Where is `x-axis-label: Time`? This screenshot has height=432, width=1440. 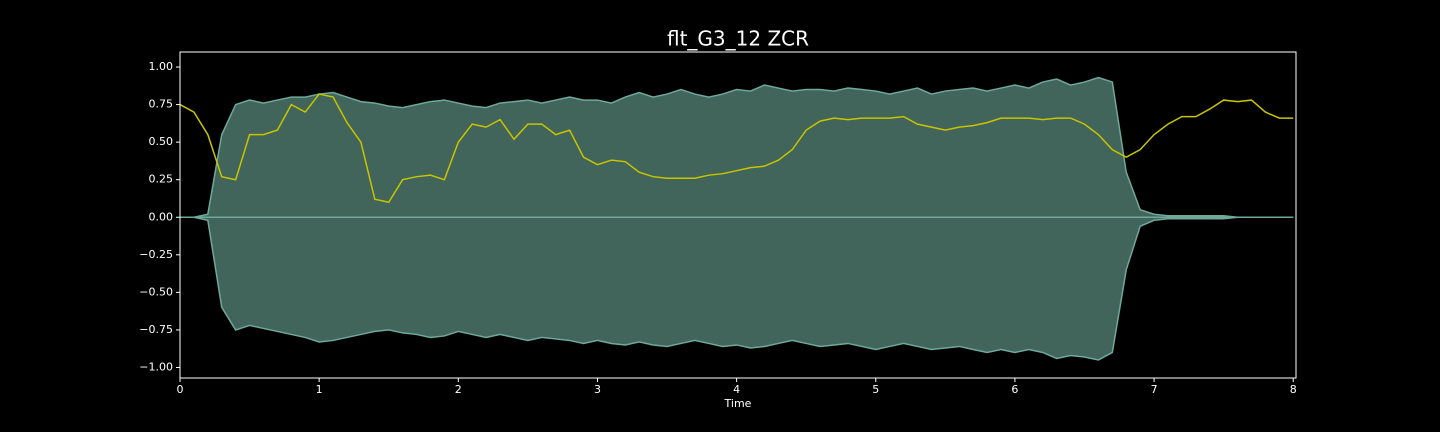 x-axis-label: Time is located at coordinates (738, 403).